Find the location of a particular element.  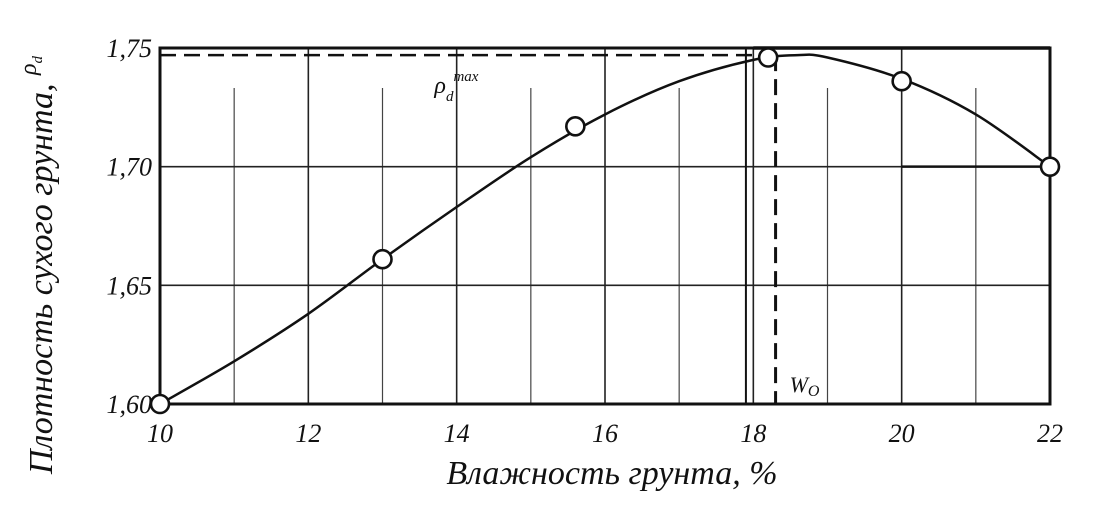

x-axis-title: Влажность грунта, % is located at coordinates (611, 473).